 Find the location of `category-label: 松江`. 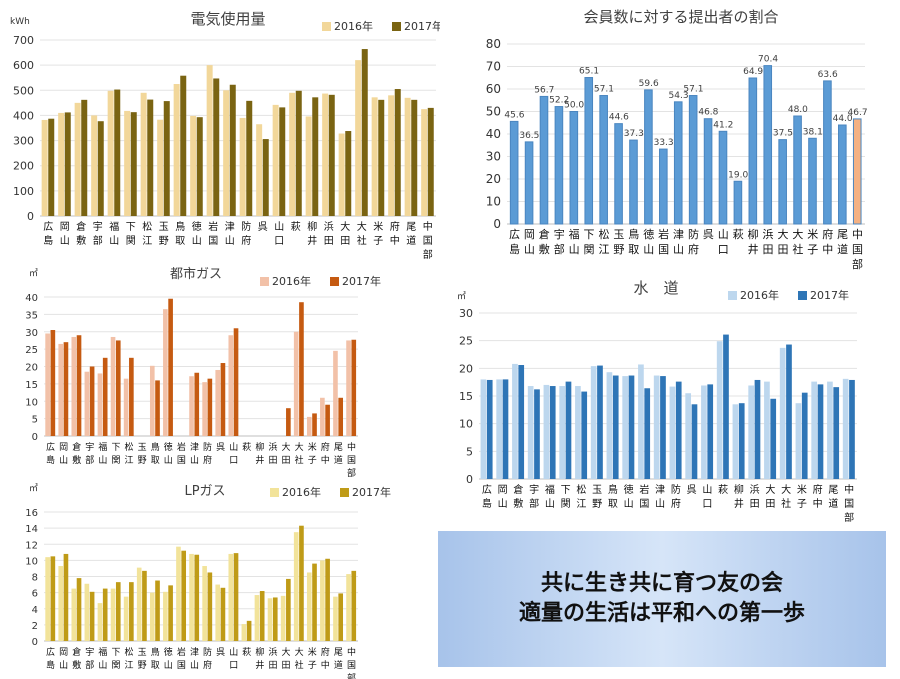

category-label: 松江 is located at coordinates (129, 658).